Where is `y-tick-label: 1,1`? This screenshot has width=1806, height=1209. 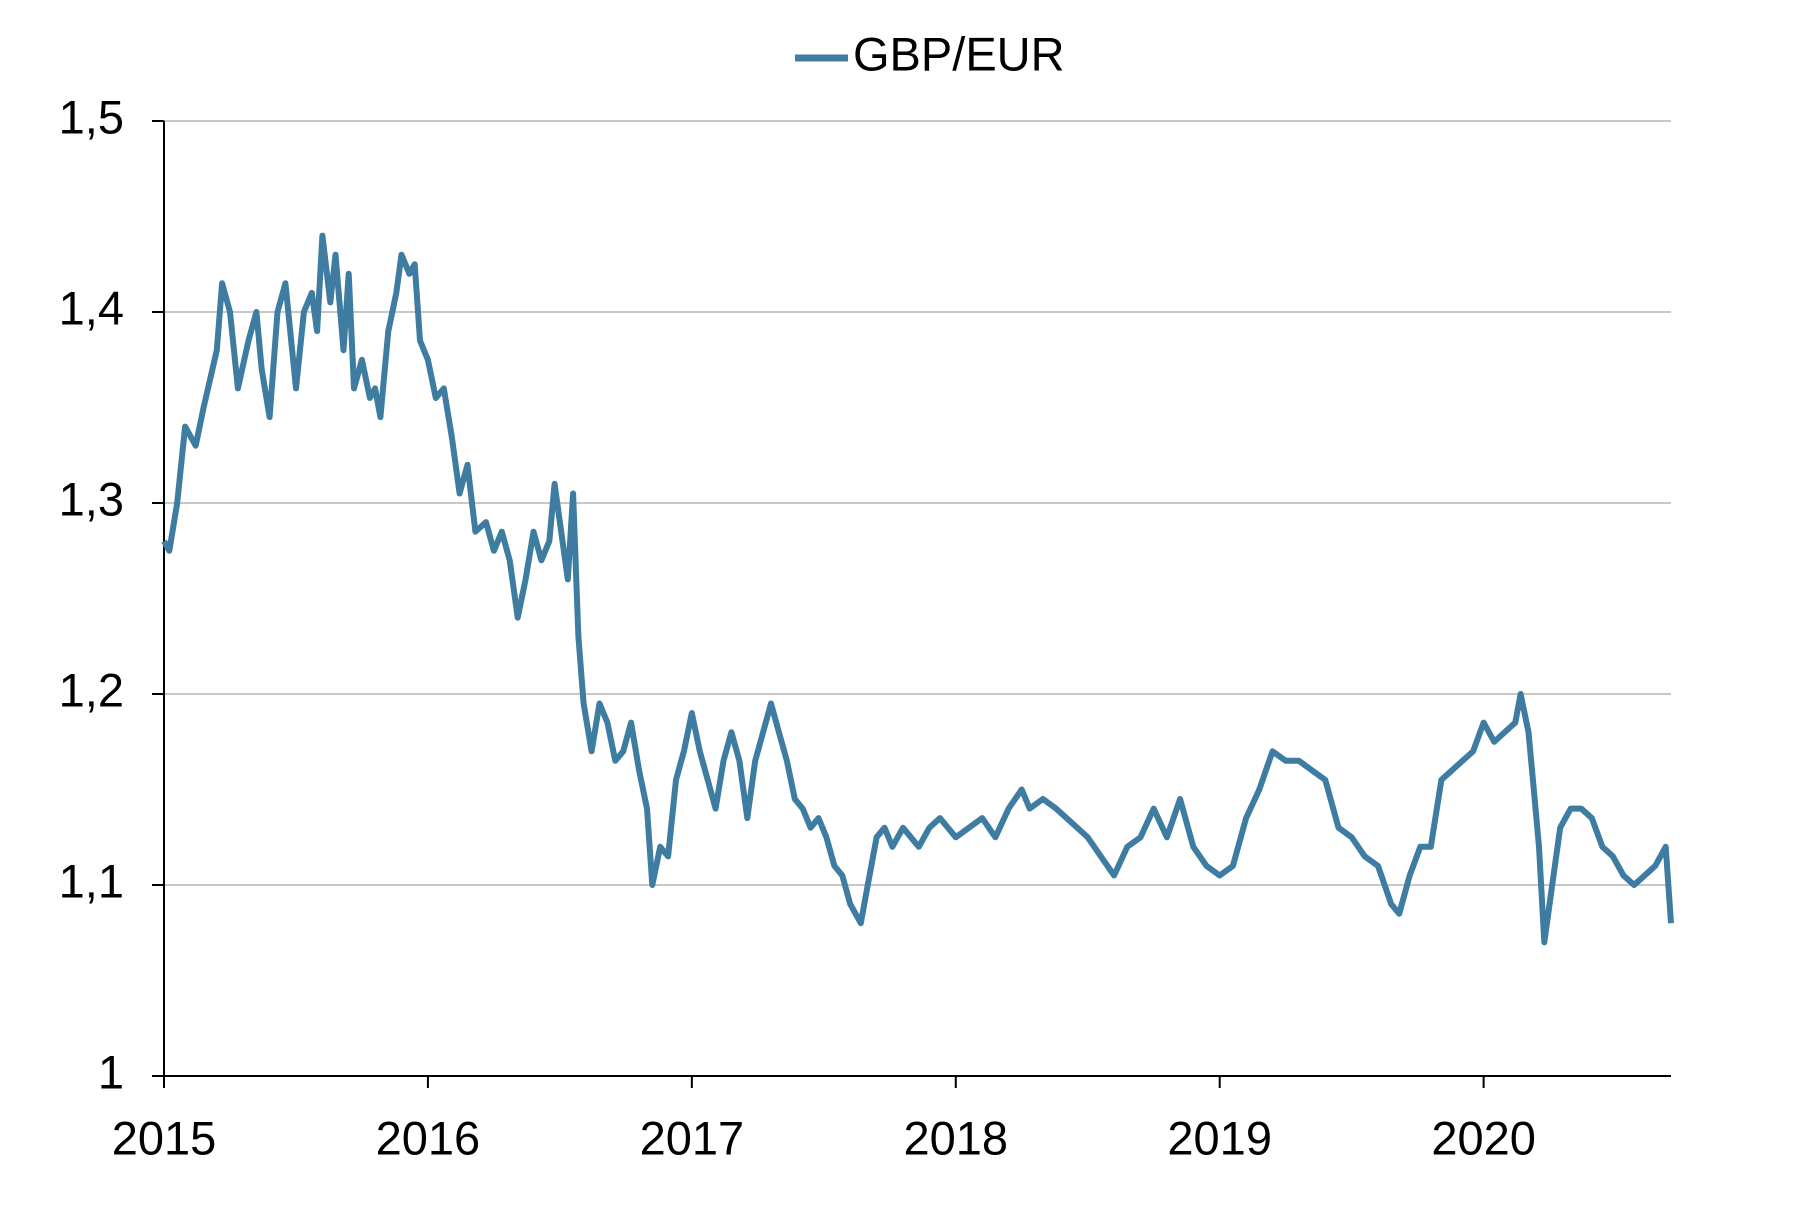 y-tick-label: 1,1 is located at coordinates (91, 880).